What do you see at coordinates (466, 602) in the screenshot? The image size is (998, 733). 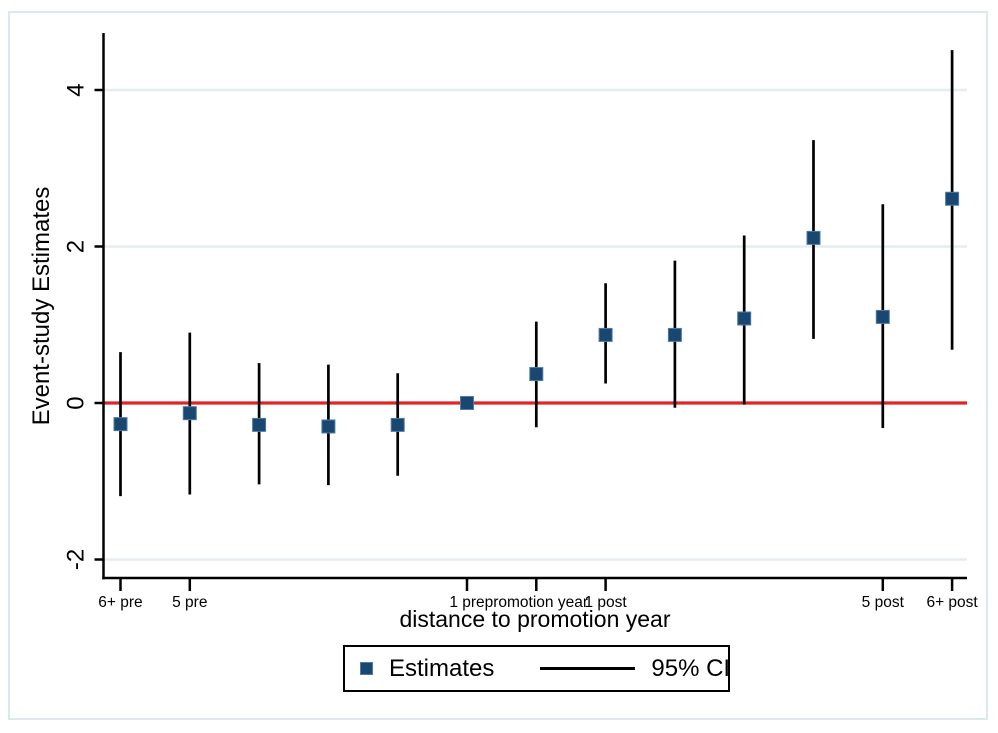 I see `x-tick-label: 1 pre` at bounding box center [466, 602].